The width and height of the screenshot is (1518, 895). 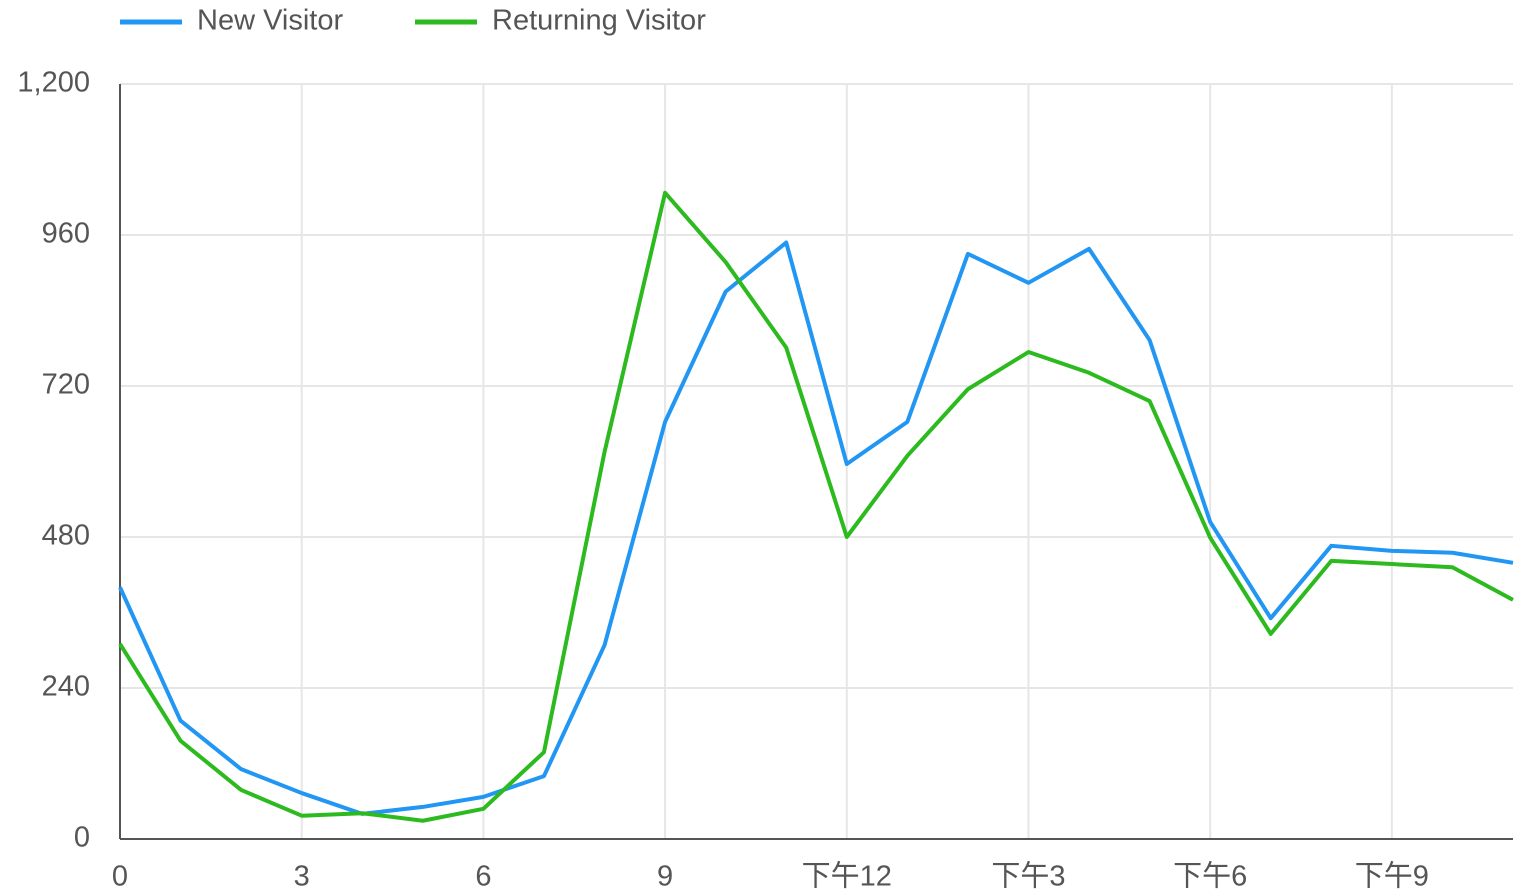 I want to click on x-tick-label: 3, so click(x=302, y=877).